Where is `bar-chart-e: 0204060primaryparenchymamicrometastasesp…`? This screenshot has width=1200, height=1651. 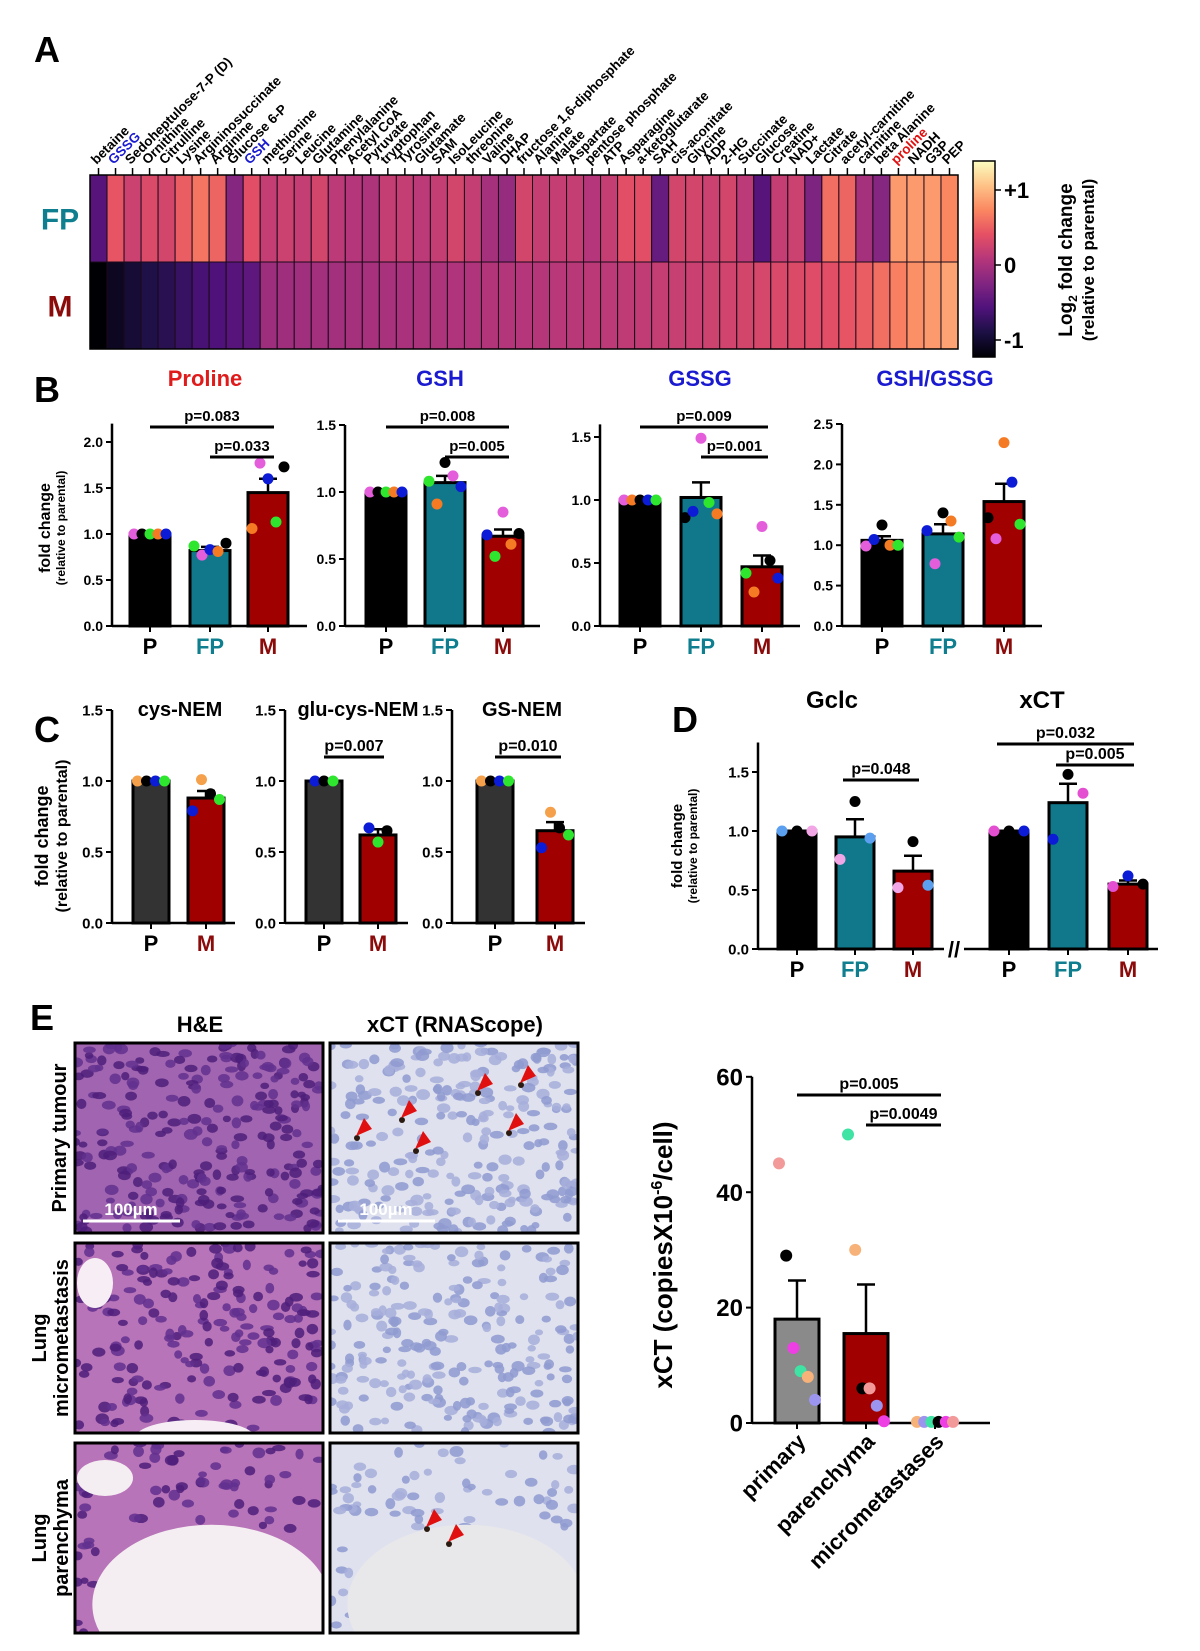 bar-chart-e: 0204060primaryparenchymamicrometastasesp… is located at coordinates (819, 1319).